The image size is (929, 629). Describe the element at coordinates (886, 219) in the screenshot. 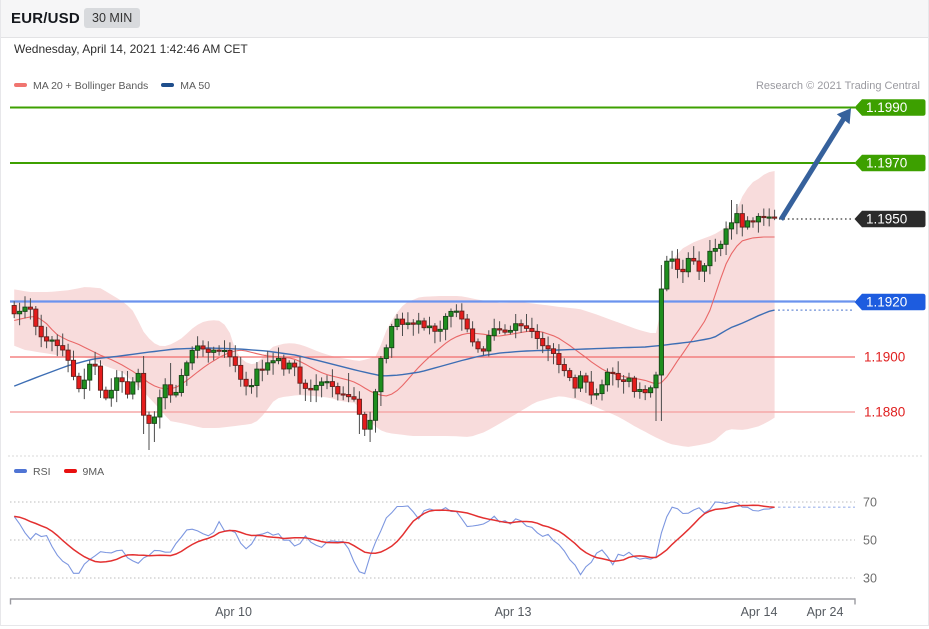

I see `svg-text: 1.1950` at that location.